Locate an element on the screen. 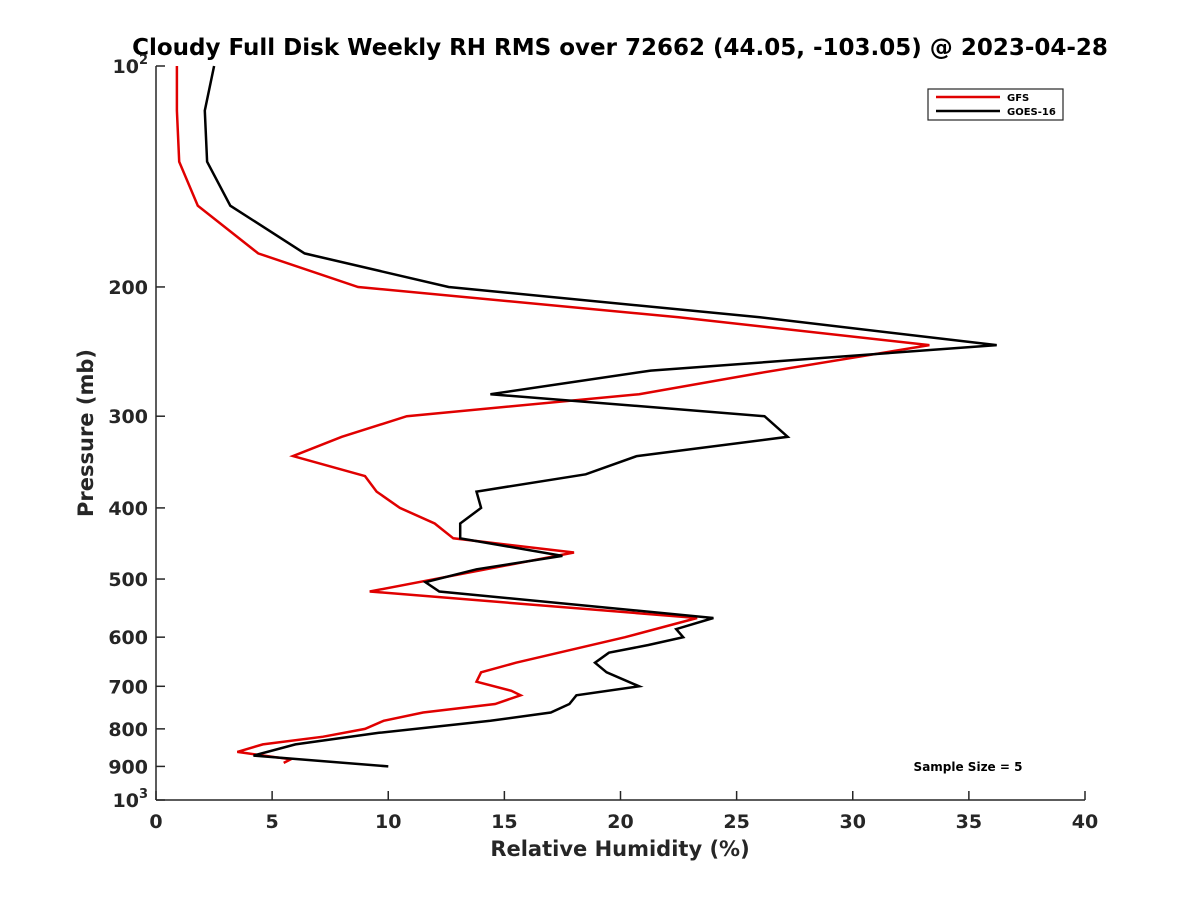 The width and height of the screenshot is (1200, 900). x-tick-label: 10 is located at coordinates (388, 822).